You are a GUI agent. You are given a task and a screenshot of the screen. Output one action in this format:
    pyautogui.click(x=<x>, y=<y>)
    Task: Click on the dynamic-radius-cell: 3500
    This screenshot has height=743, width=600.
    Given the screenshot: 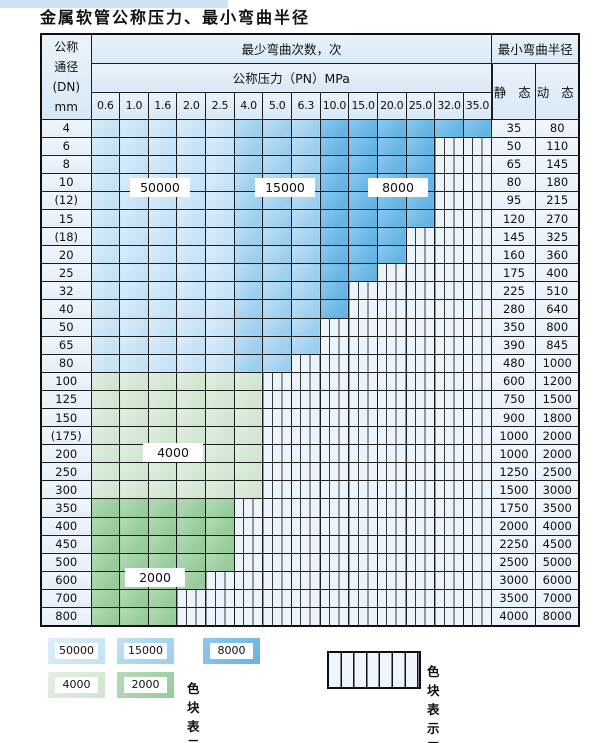 What is the action you would take?
    pyautogui.click(x=557, y=508)
    